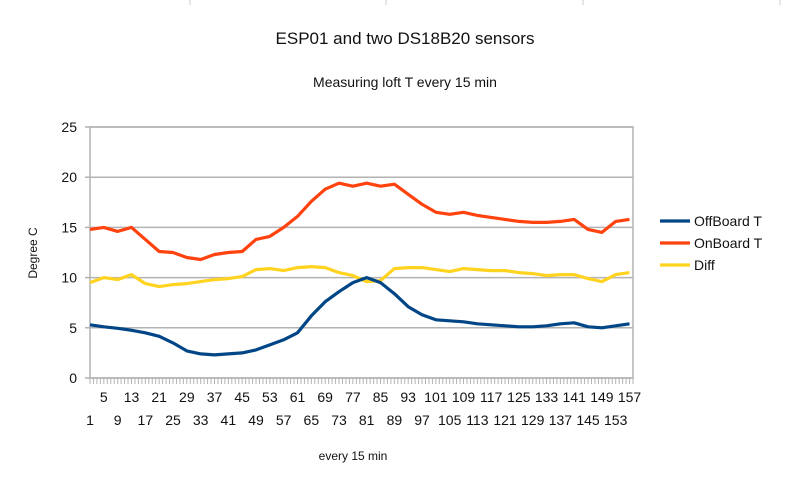  I want to click on x-axis-minor-ticks, so click(361, 381).